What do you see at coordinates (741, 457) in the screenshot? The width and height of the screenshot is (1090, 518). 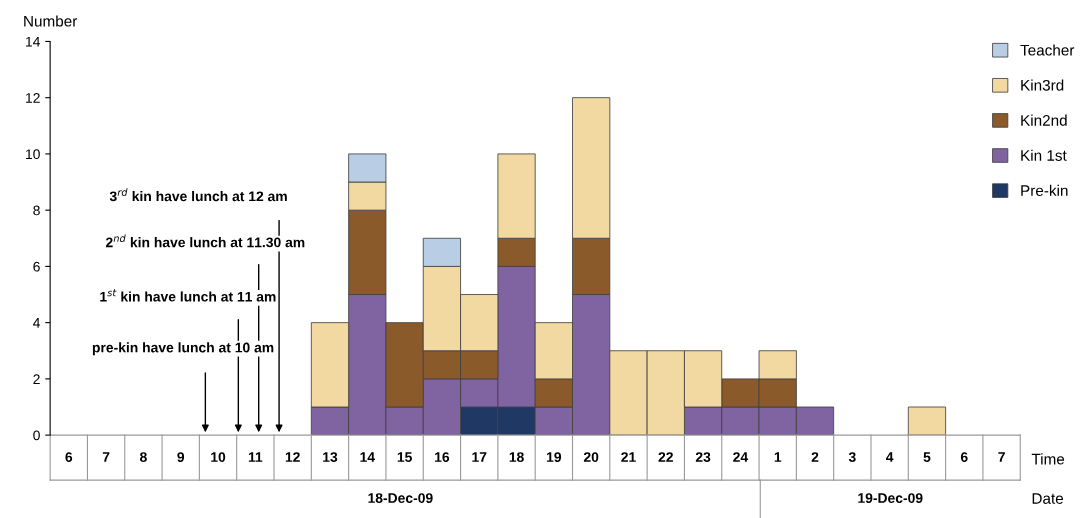 I see `x-tick-label: 24` at bounding box center [741, 457].